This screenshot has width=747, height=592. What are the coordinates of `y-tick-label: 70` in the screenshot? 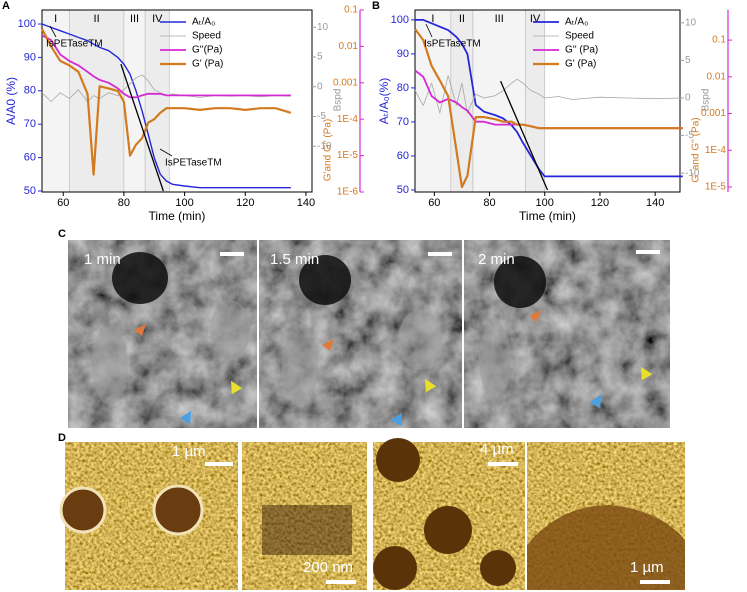 It's located at (403, 122).